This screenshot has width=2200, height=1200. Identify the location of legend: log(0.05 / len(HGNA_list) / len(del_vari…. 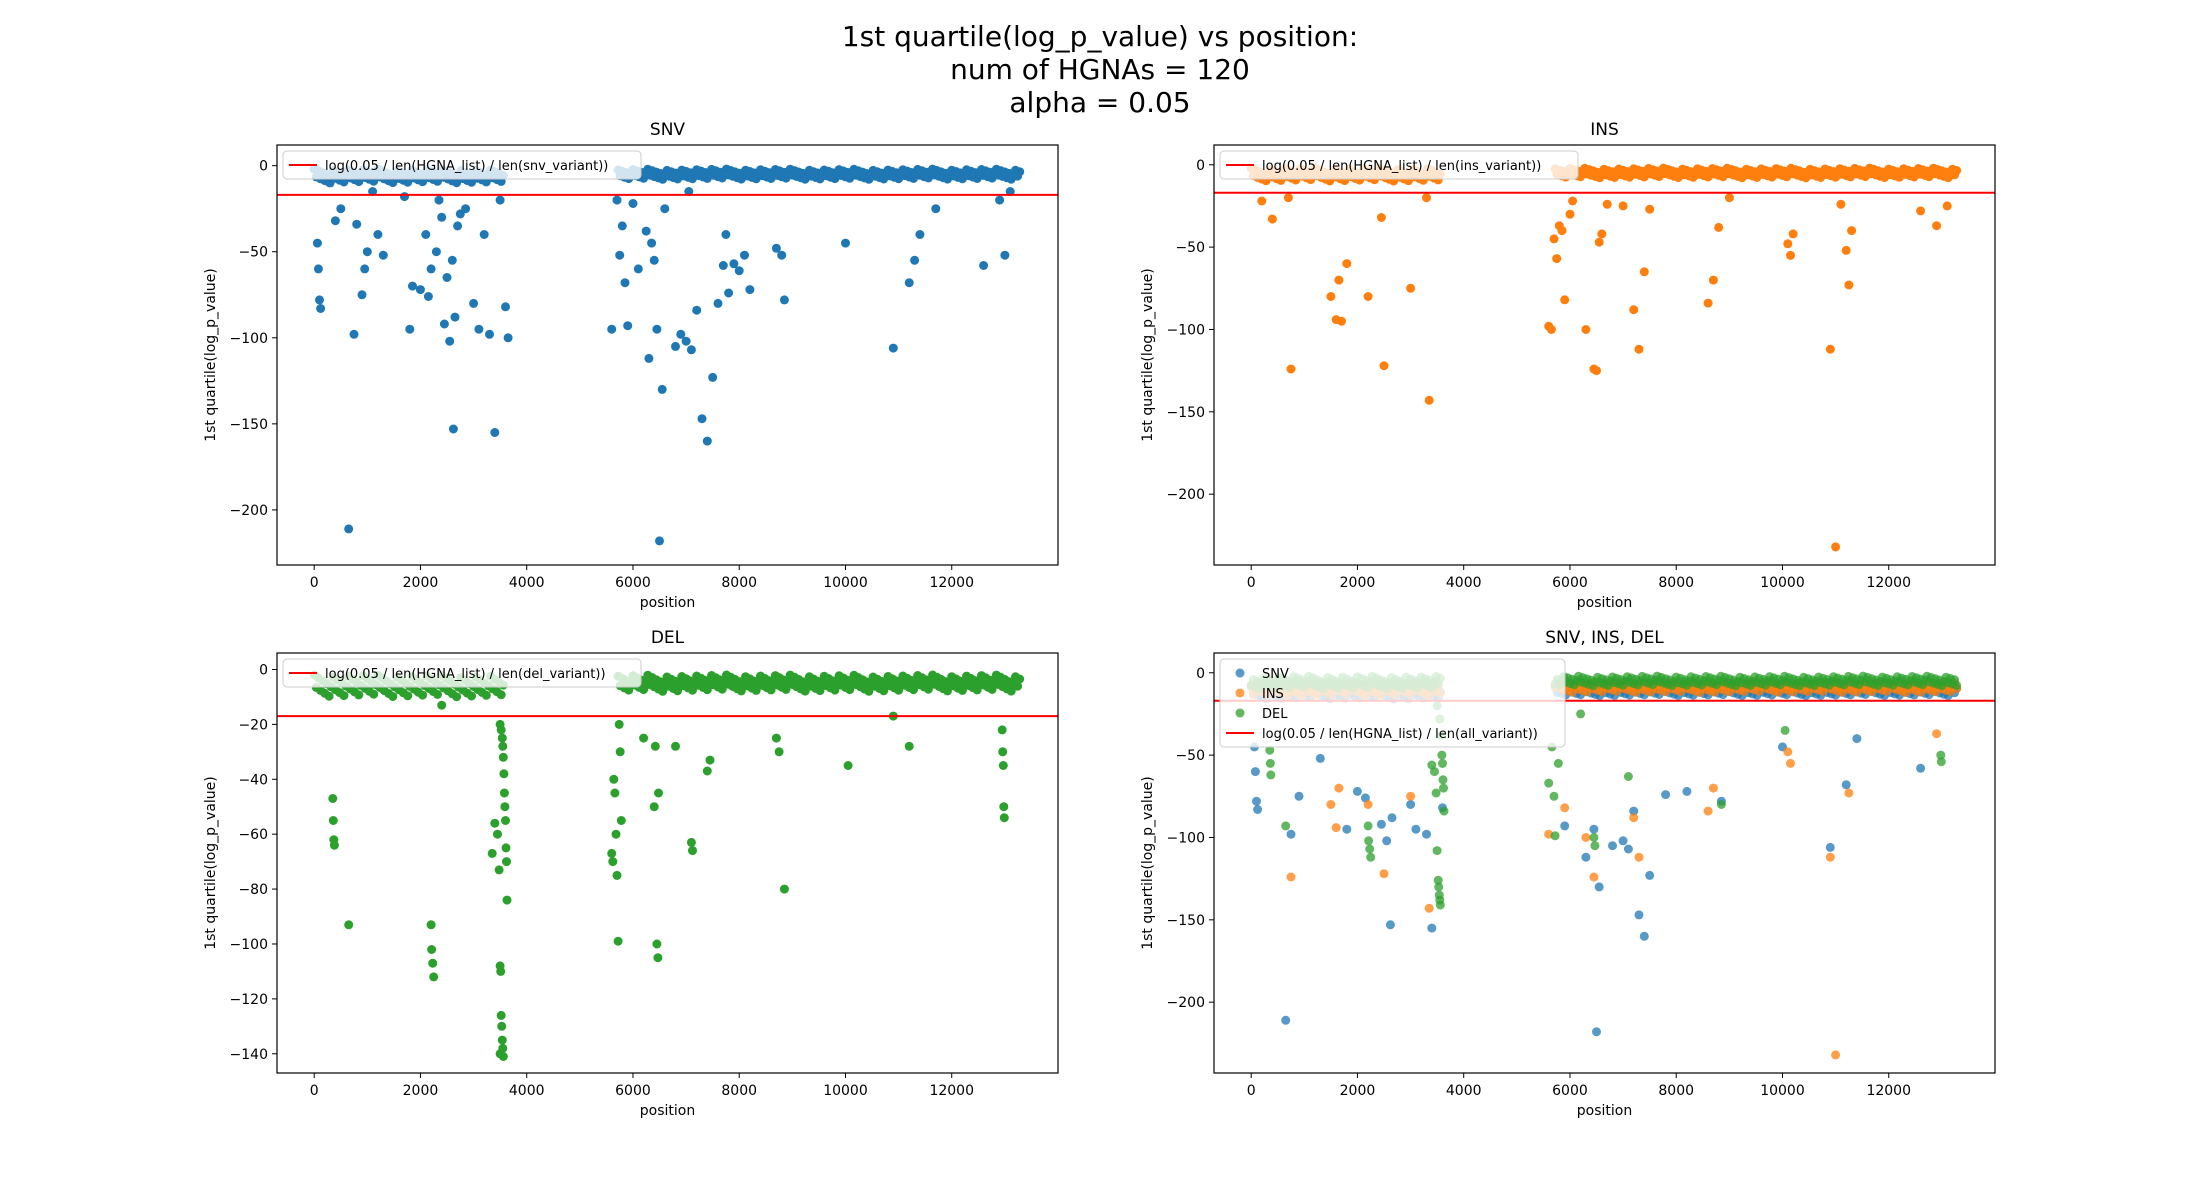
(462, 673).